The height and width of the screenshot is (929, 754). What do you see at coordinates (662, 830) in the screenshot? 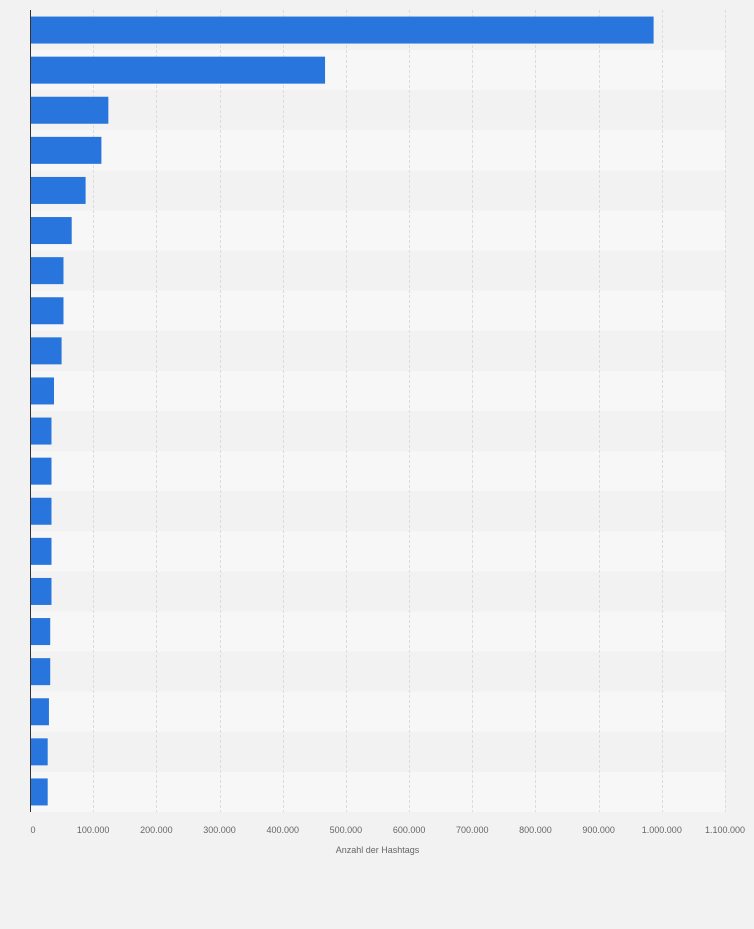
I see `x-tick-label: 1.000.000` at bounding box center [662, 830].